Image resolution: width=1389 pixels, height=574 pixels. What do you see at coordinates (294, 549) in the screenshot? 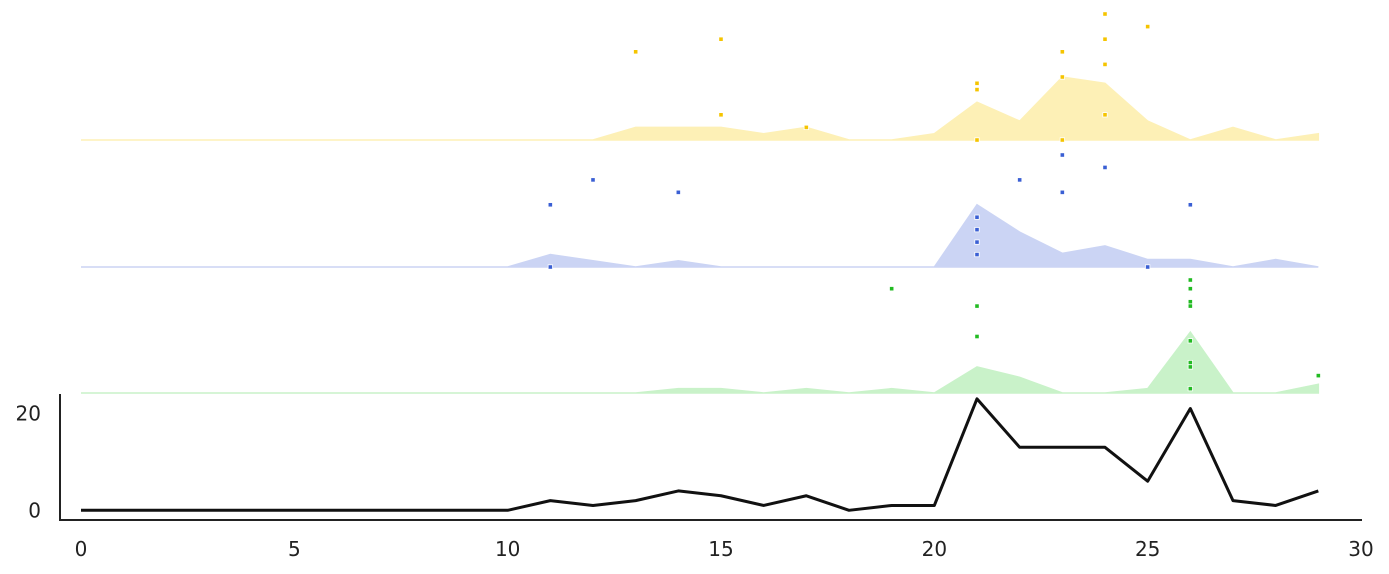
I see `x-tick-label: 5` at bounding box center [294, 549].